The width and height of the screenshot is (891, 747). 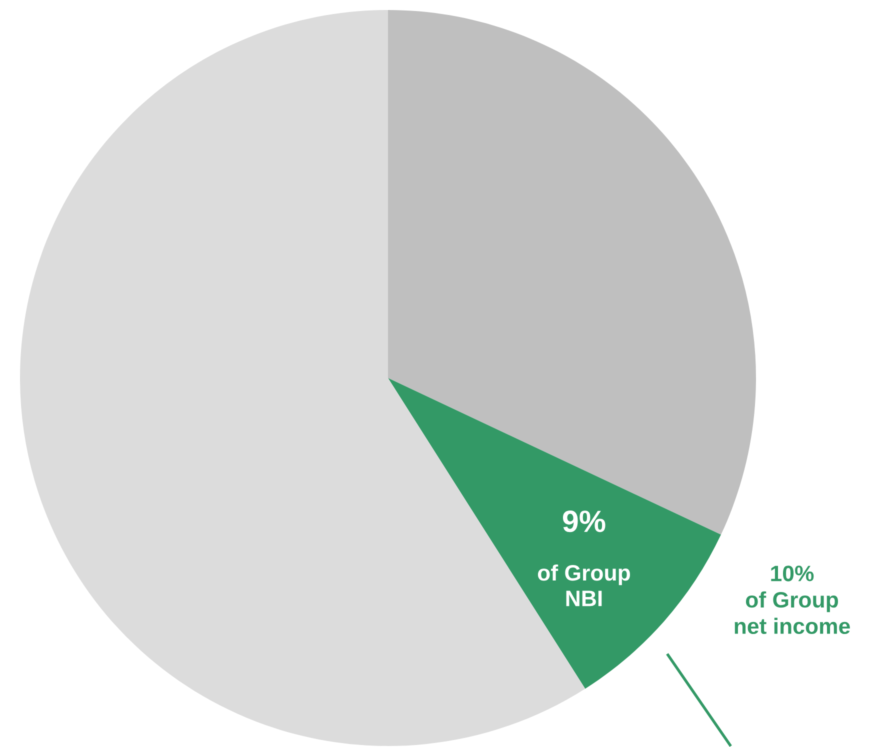 I want to click on text: of Group NBI, so click(x=584, y=585).